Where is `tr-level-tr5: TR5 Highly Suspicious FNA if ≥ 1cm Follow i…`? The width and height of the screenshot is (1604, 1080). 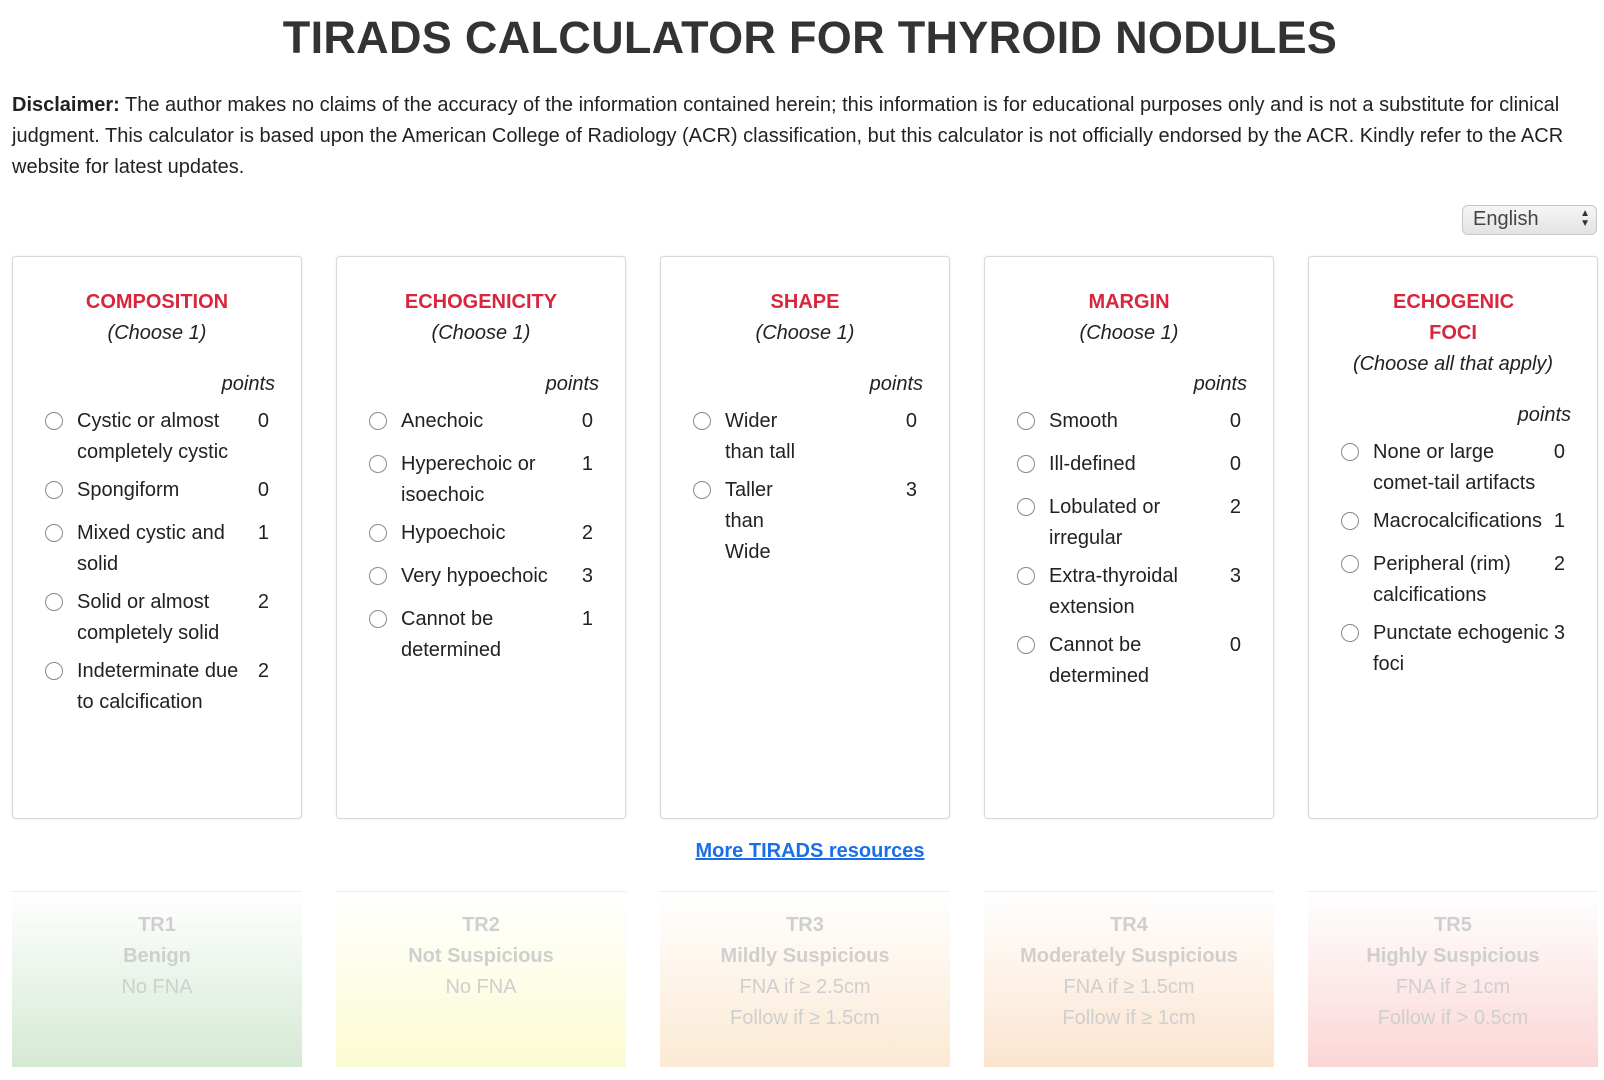
tr-level-tr5: TR5 Highly Suspicious FNA if ≥ 1cm Follow i… is located at coordinates (1453, 979).